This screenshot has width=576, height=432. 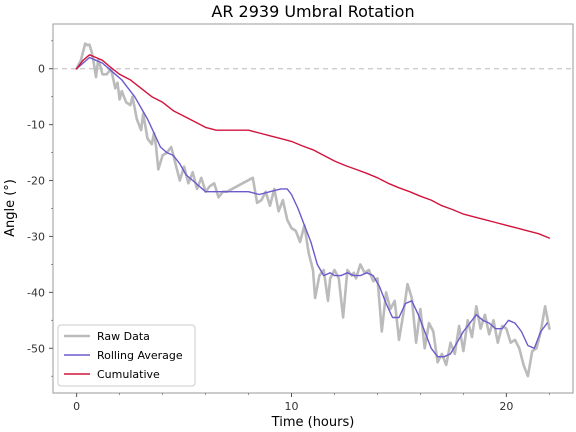 I want to click on legend-label-raw-data: Raw Data, so click(x=123, y=336).